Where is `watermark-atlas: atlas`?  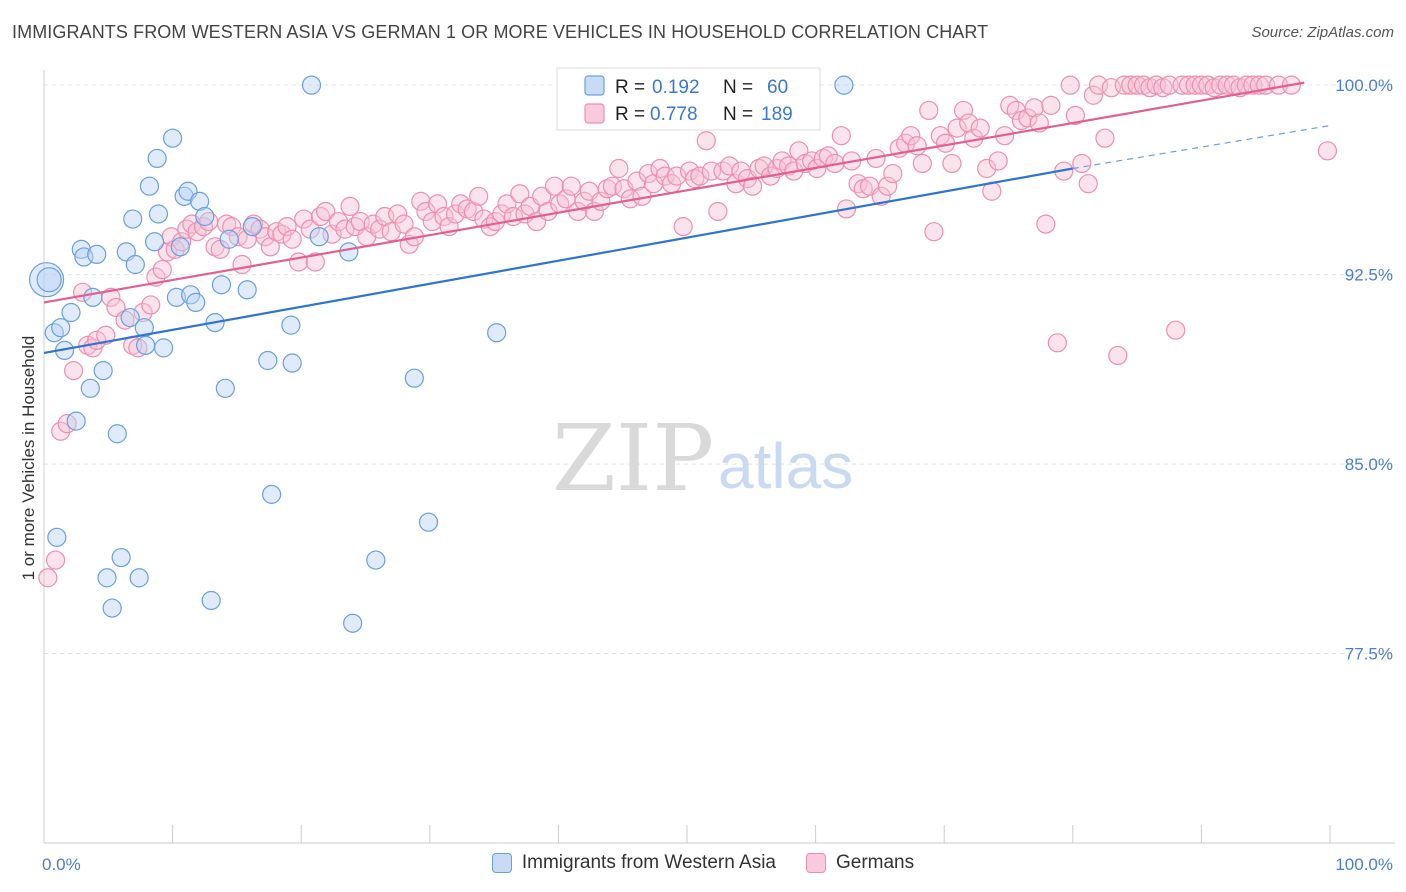
watermark-atlas: atlas is located at coordinates (785, 466).